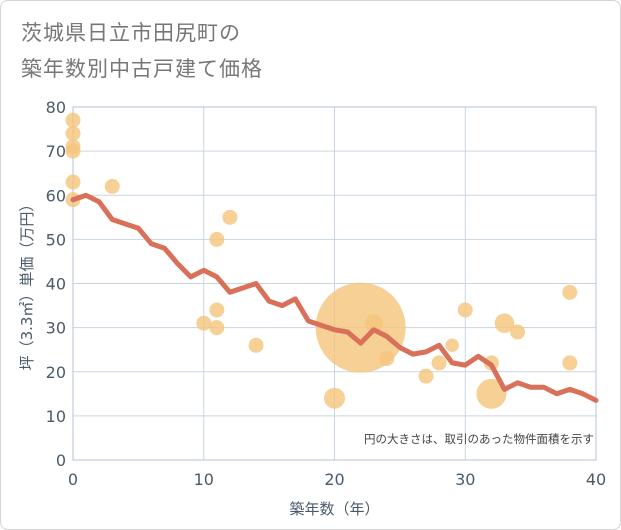 The width and height of the screenshot is (621, 530). What do you see at coordinates (56, 151) in the screenshot?
I see `y-tick-label: 70` at bounding box center [56, 151].